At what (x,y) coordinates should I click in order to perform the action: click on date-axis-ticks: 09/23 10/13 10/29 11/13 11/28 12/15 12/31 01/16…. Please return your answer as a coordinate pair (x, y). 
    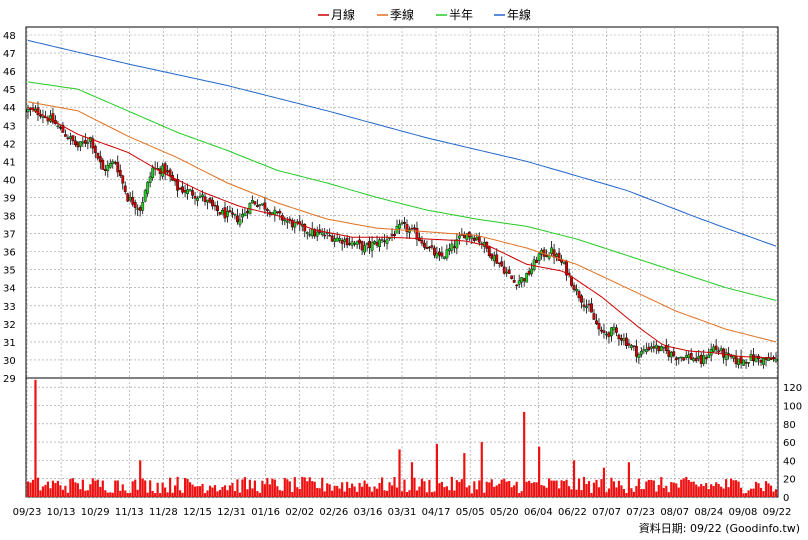
    Looking at the image, I should click on (402, 512).